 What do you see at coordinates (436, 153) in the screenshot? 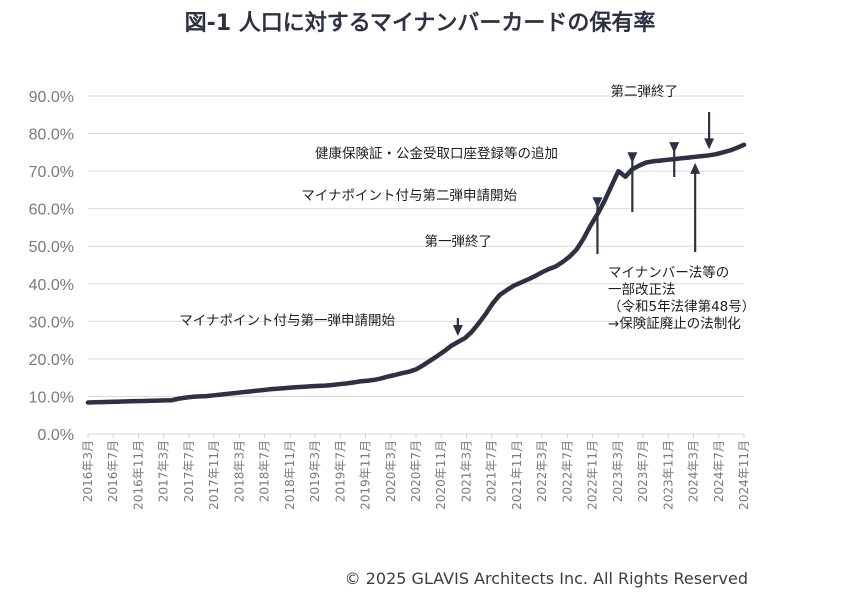
I see `annotation-text: 健康保険証・公金受取口座登録等の追加` at bounding box center [436, 153].